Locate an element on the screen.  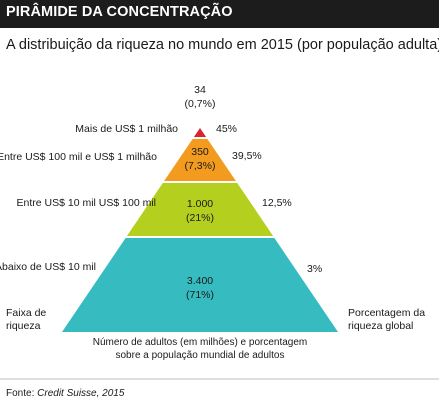
tier-2-adults-value: 350 is located at coordinates (200, 152).